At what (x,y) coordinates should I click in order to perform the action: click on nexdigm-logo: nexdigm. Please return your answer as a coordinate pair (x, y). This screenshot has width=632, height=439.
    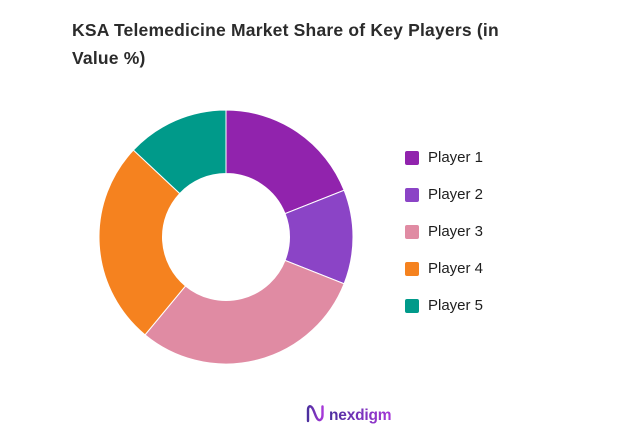
    Looking at the image, I should click on (349, 414).